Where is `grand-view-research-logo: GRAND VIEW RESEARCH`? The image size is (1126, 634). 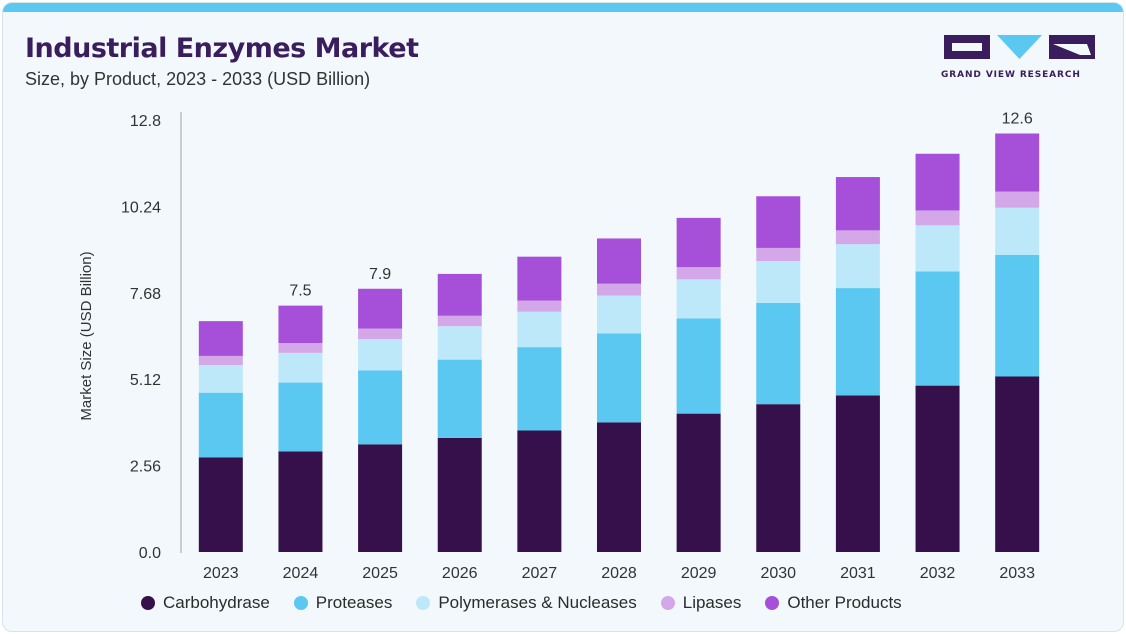 grand-view-research-logo: GRAND VIEW RESEARCH is located at coordinates (1020, 58).